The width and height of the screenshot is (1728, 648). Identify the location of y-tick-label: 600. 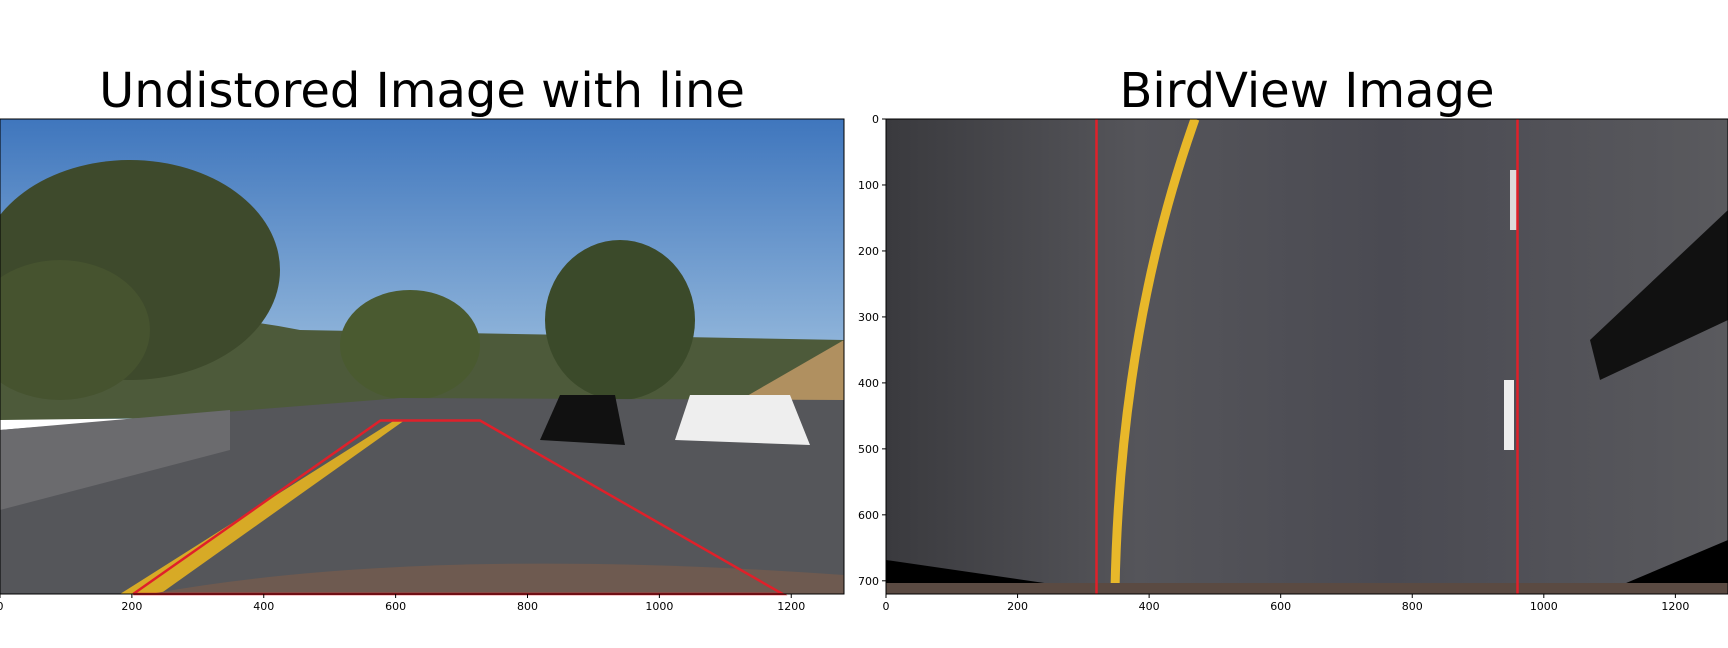
(868, 515).